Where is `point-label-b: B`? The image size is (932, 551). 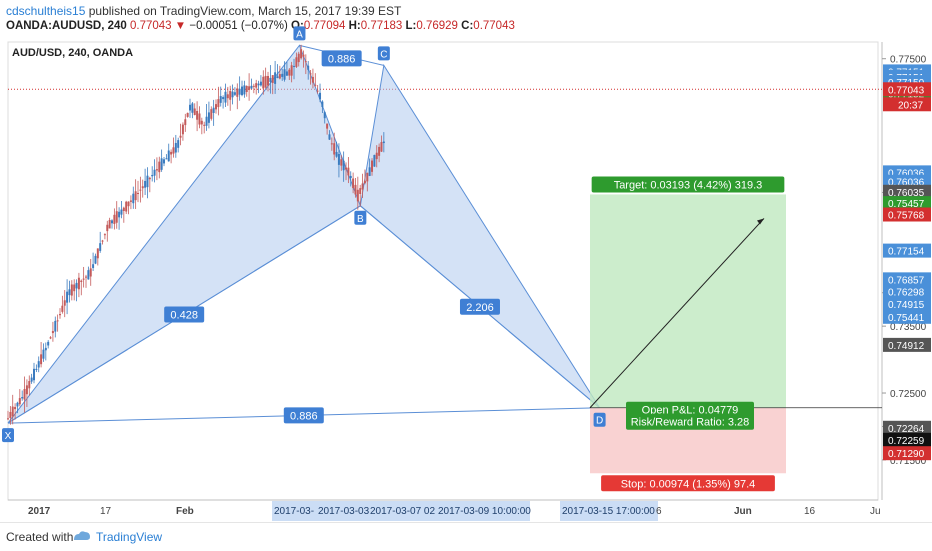 point-label-b: B is located at coordinates (360, 217).